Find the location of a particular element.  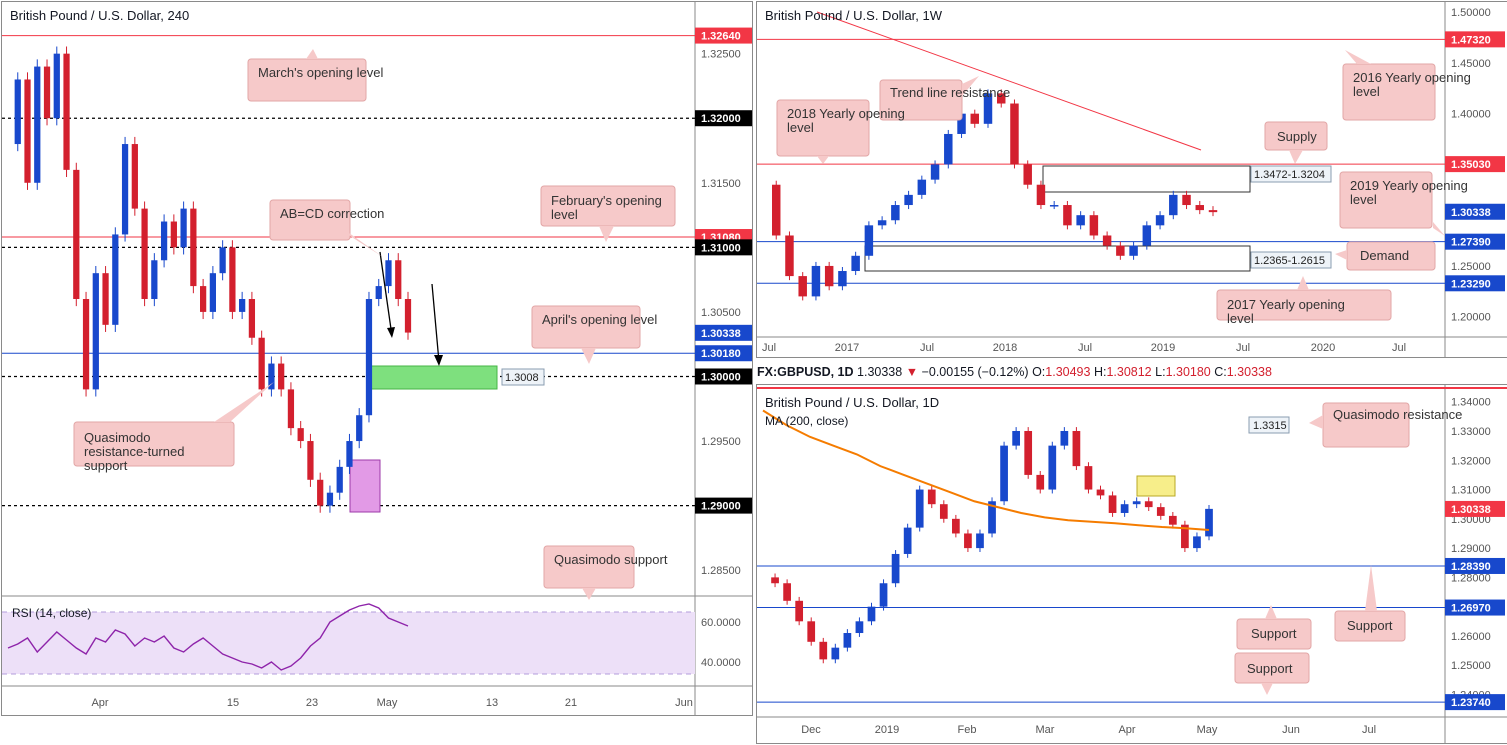

weekly-annotation-demand: Demand is located at coordinates (1385, 256).